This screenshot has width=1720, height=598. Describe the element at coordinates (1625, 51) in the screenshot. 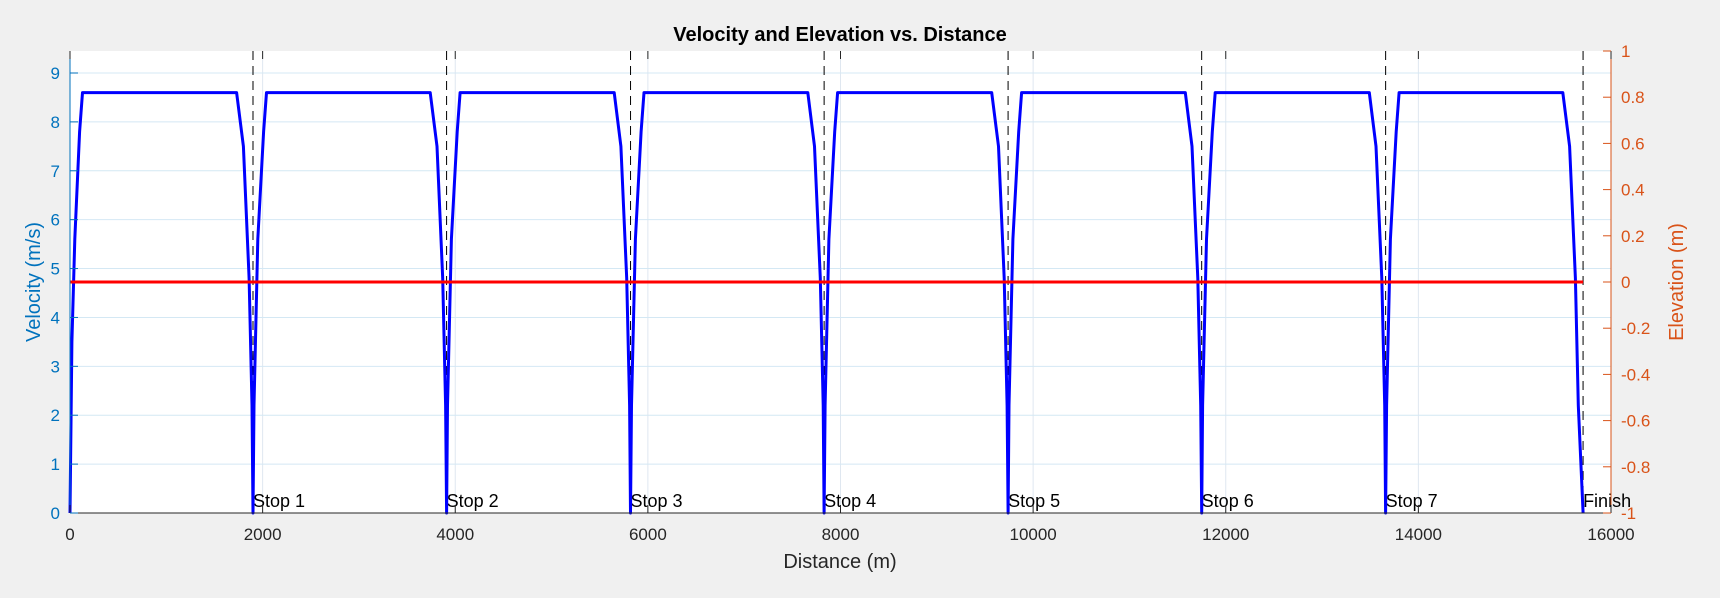

I see `y-right-tick-label: 1` at that location.